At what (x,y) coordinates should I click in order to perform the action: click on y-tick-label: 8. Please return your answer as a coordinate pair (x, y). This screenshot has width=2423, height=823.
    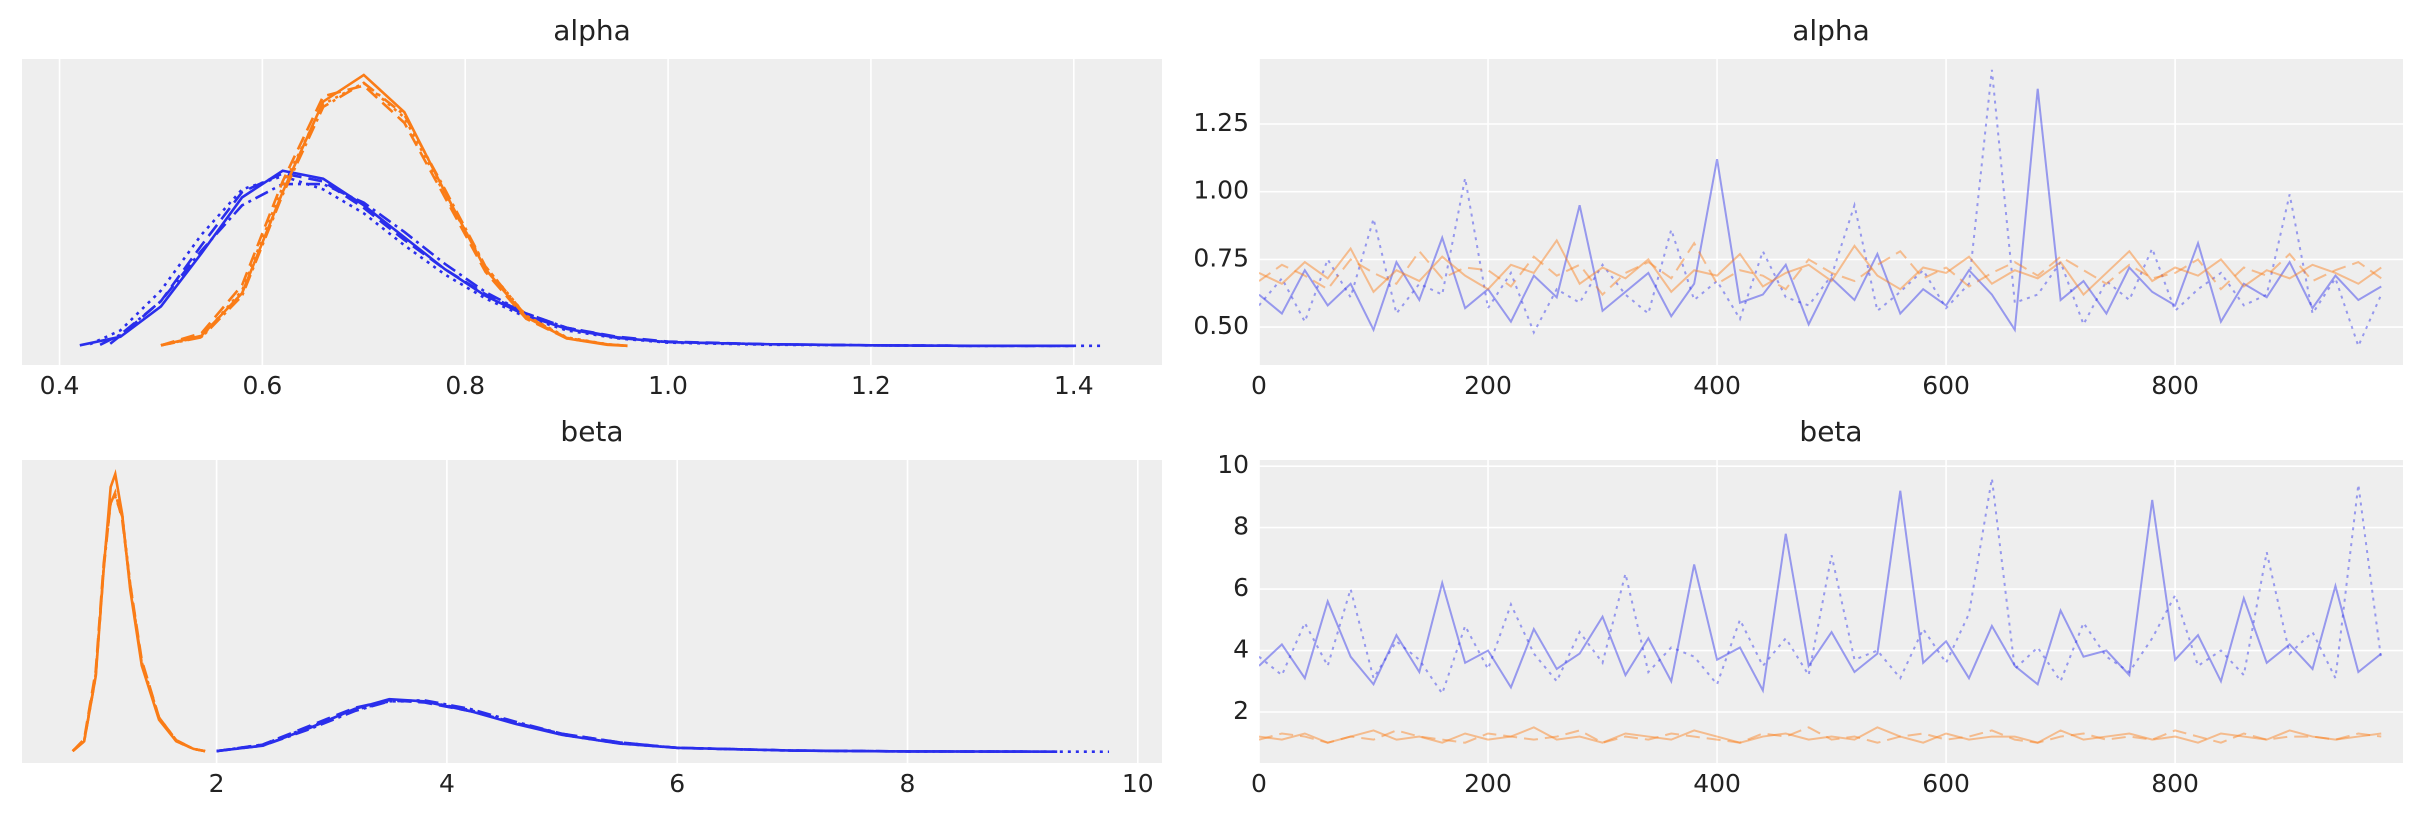
    Looking at the image, I should click on (1241, 526).